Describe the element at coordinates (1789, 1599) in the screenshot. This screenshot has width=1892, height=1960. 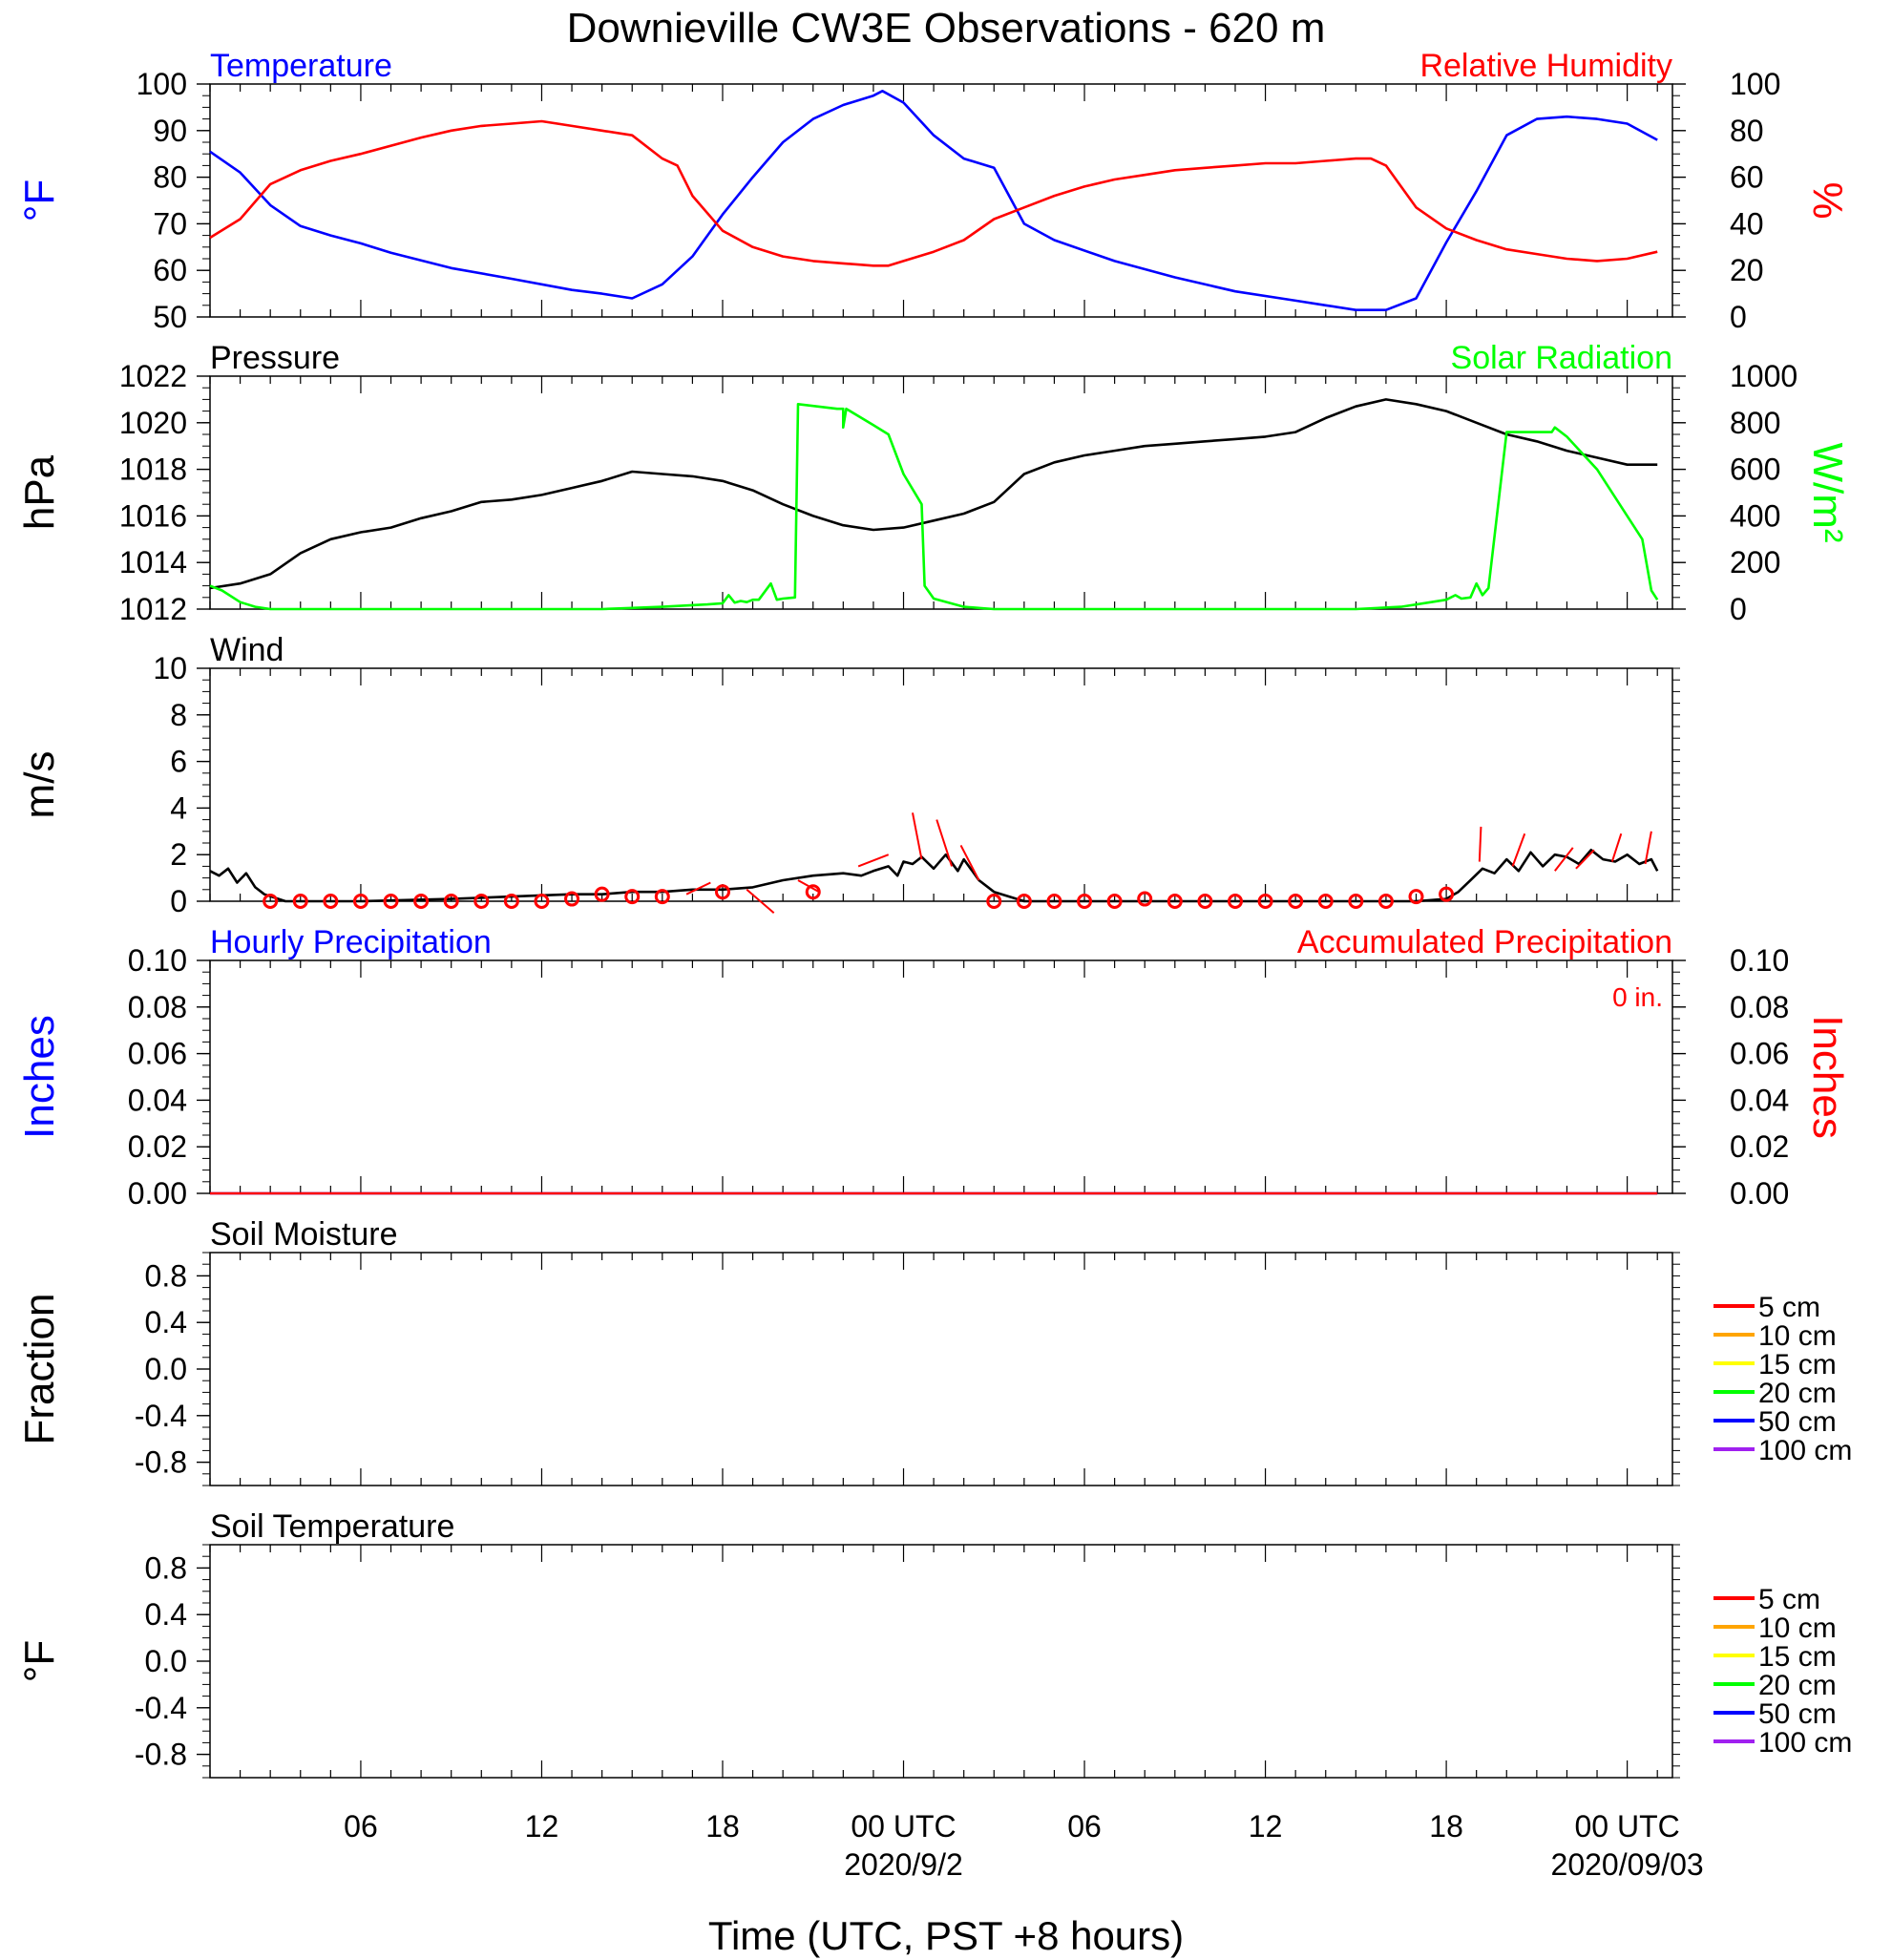
I see `legend-label: 5 cm` at that location.